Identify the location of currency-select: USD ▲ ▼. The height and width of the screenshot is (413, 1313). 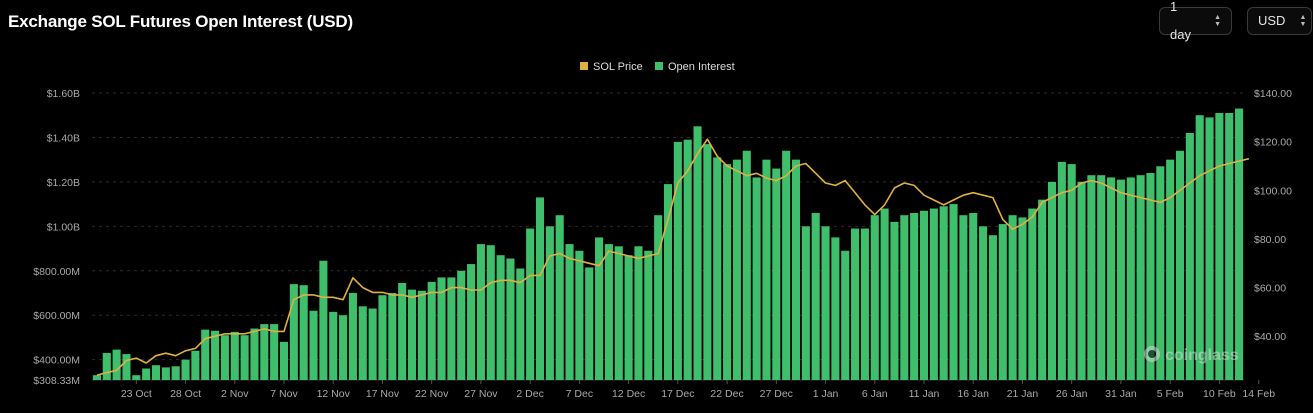
(1279, 21).